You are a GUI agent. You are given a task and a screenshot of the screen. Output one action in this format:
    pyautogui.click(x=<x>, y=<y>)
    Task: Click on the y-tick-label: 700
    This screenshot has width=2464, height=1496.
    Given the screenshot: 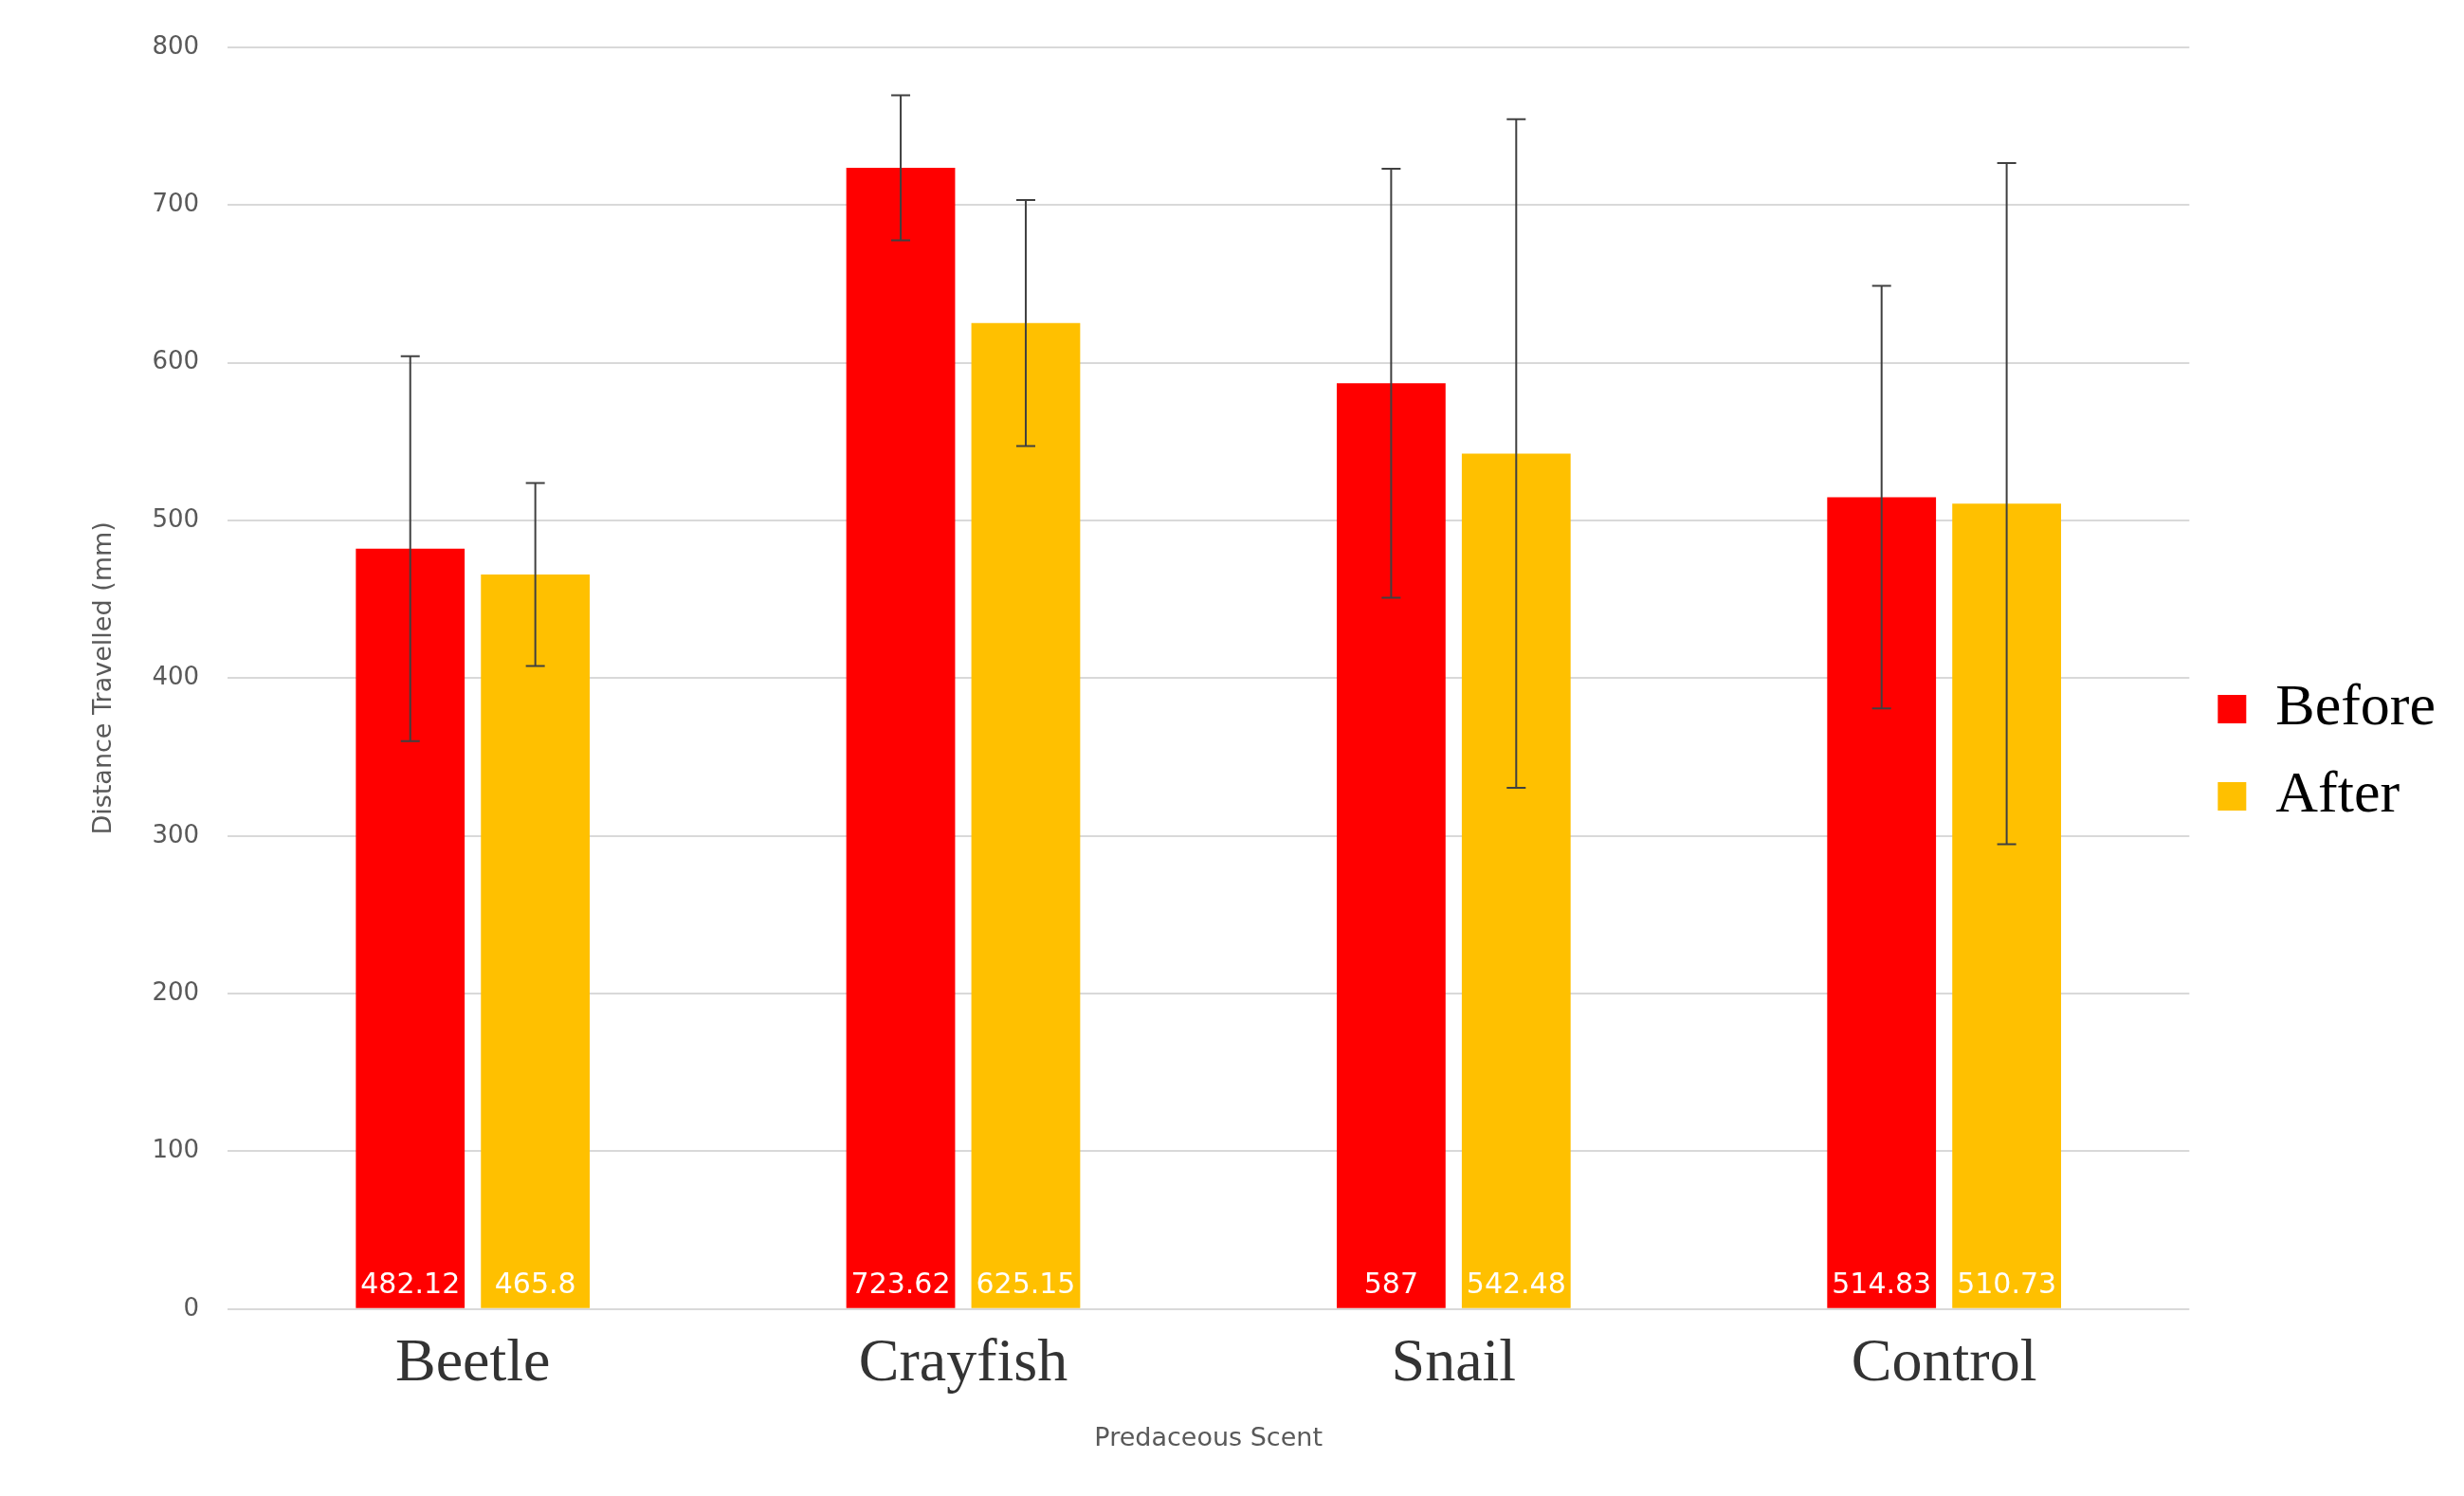 What is the action you would take?
    pyautogui.click(x=176, y=204)
    